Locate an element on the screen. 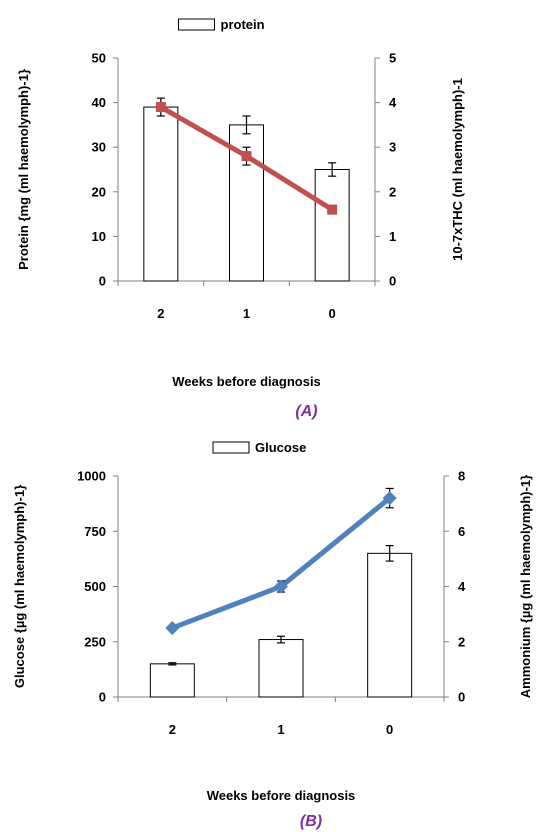 The height and width of the screenshot is (832, 540). y-tick-label: 20 is located at coordinates (99, 191).